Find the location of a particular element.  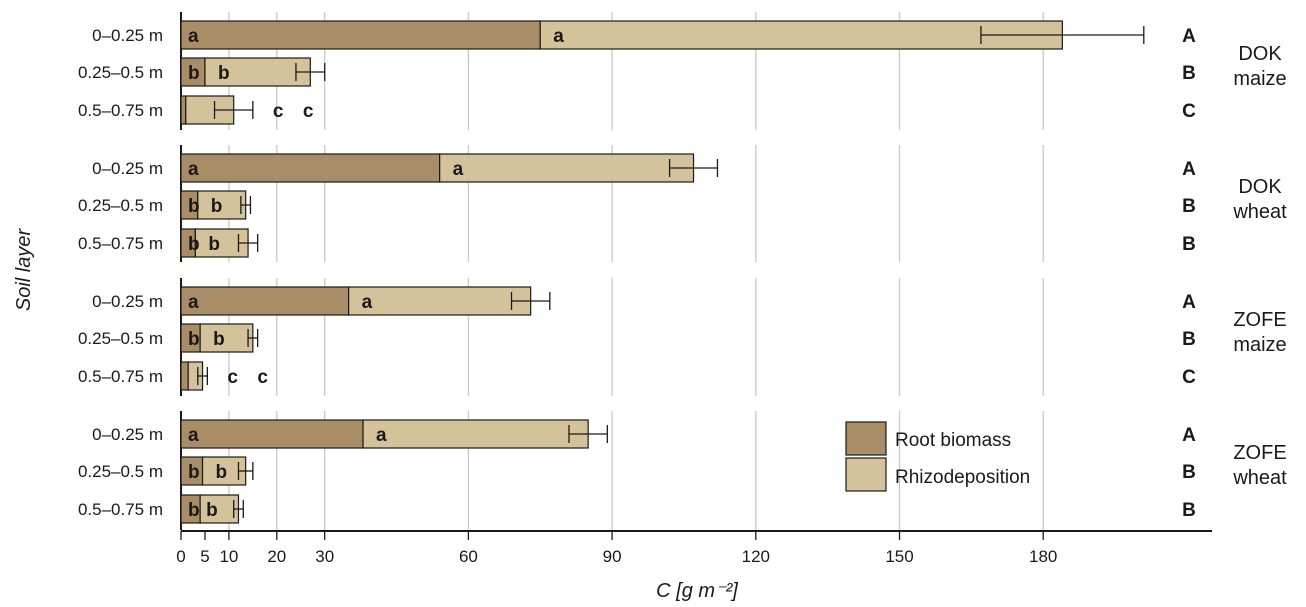

x-tick-label: 20 is located at coordinates (276, 556).